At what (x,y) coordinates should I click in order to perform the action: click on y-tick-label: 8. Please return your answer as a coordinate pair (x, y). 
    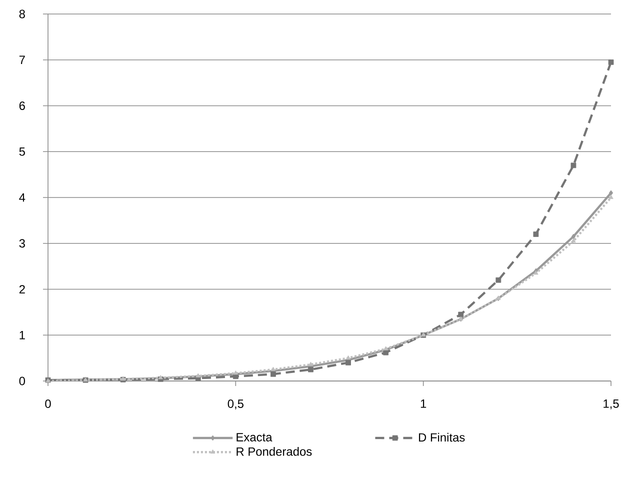
    Looking at the image, I should click on (22, 14).